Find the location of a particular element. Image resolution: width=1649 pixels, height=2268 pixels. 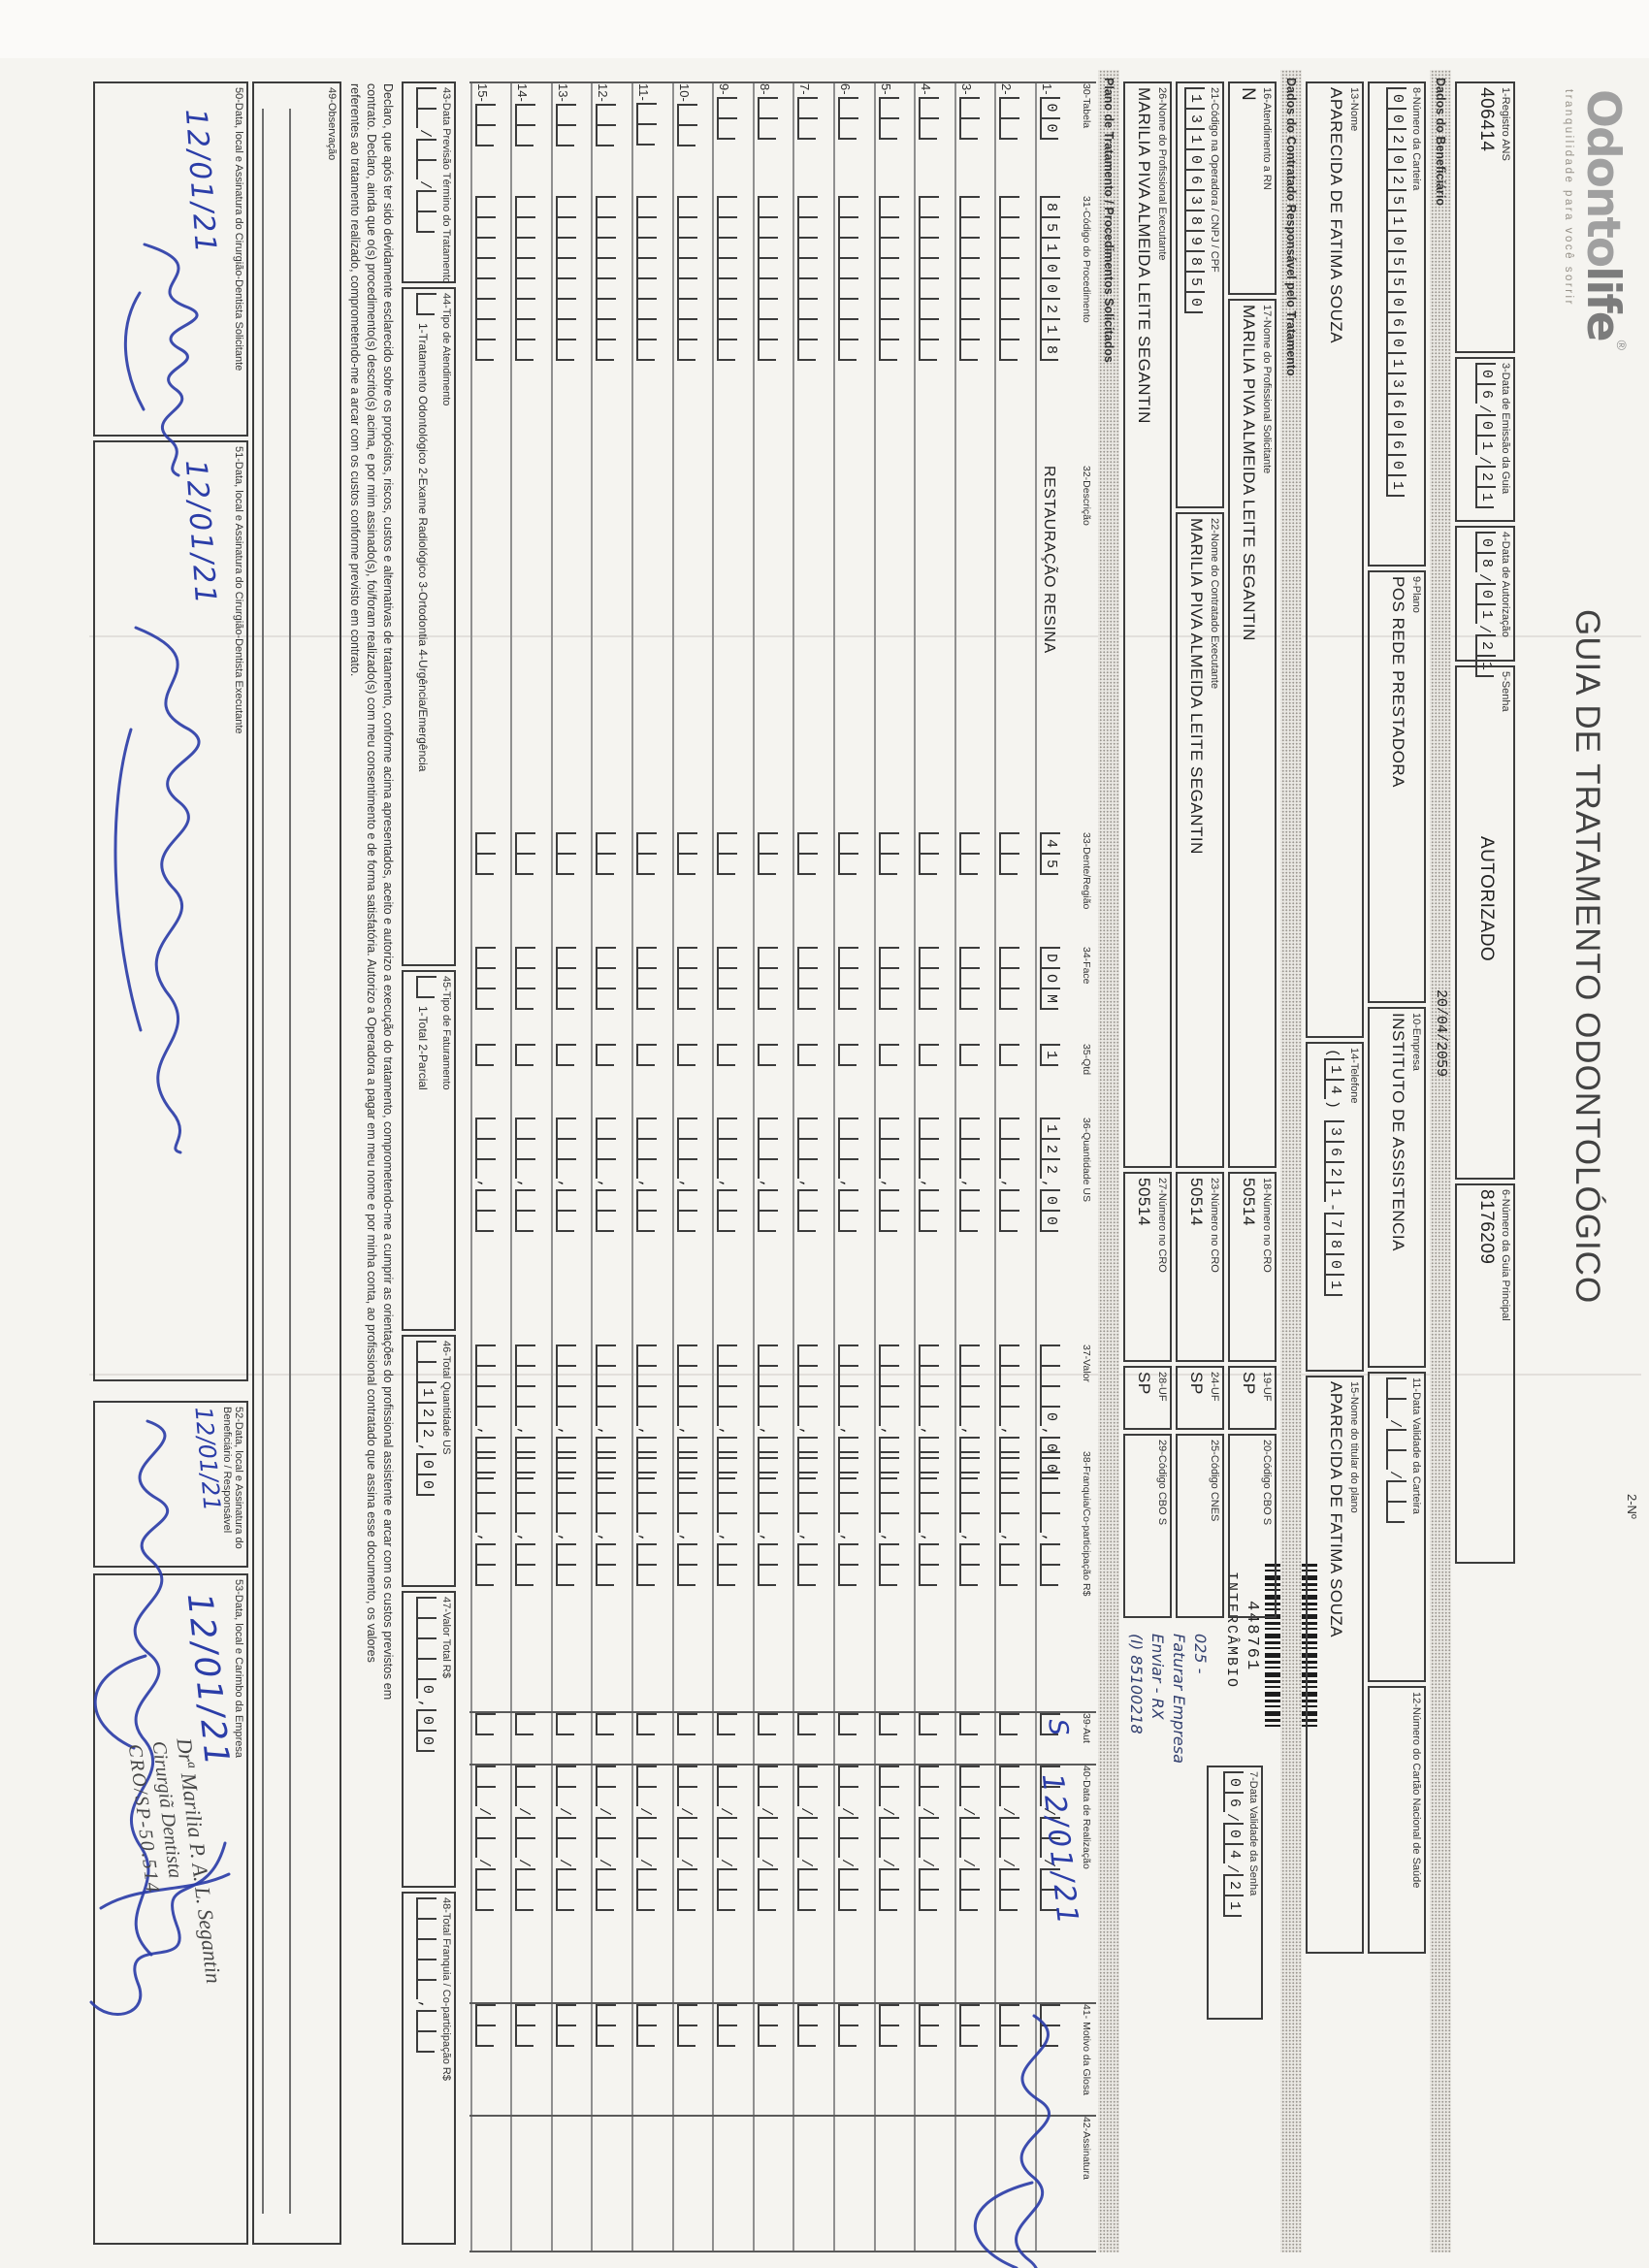

col-30: 2- is located at coordinates (1009, 137).